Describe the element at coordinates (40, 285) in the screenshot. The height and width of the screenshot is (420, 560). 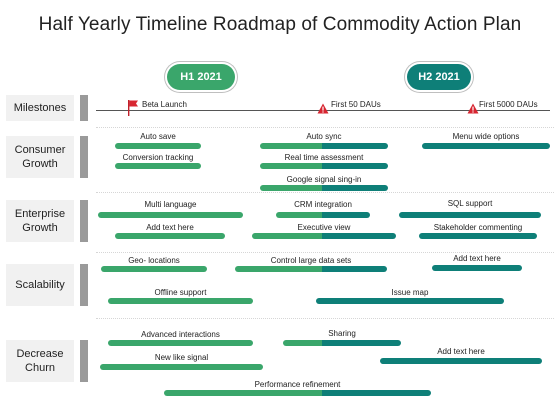
I see `row-label-scalability: Scalability` at that location.